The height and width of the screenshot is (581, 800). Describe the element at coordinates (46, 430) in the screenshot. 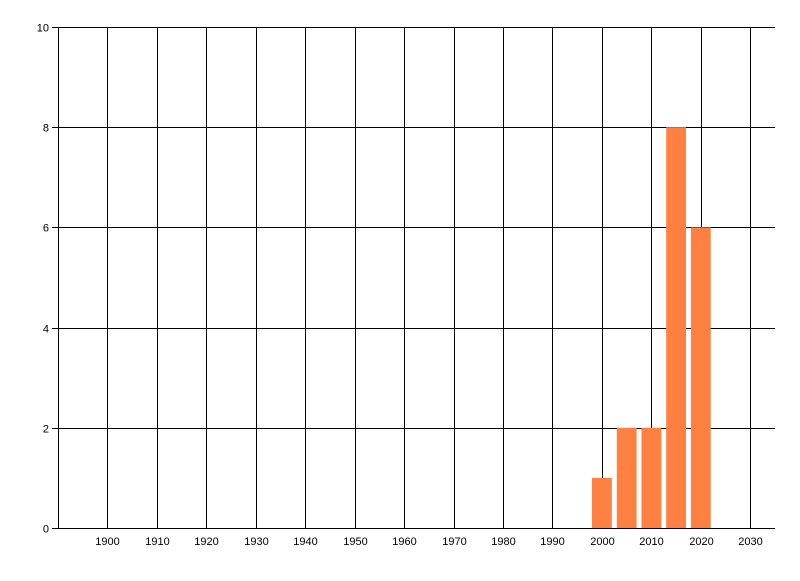

I see `y-tick-label: 2` at that location.